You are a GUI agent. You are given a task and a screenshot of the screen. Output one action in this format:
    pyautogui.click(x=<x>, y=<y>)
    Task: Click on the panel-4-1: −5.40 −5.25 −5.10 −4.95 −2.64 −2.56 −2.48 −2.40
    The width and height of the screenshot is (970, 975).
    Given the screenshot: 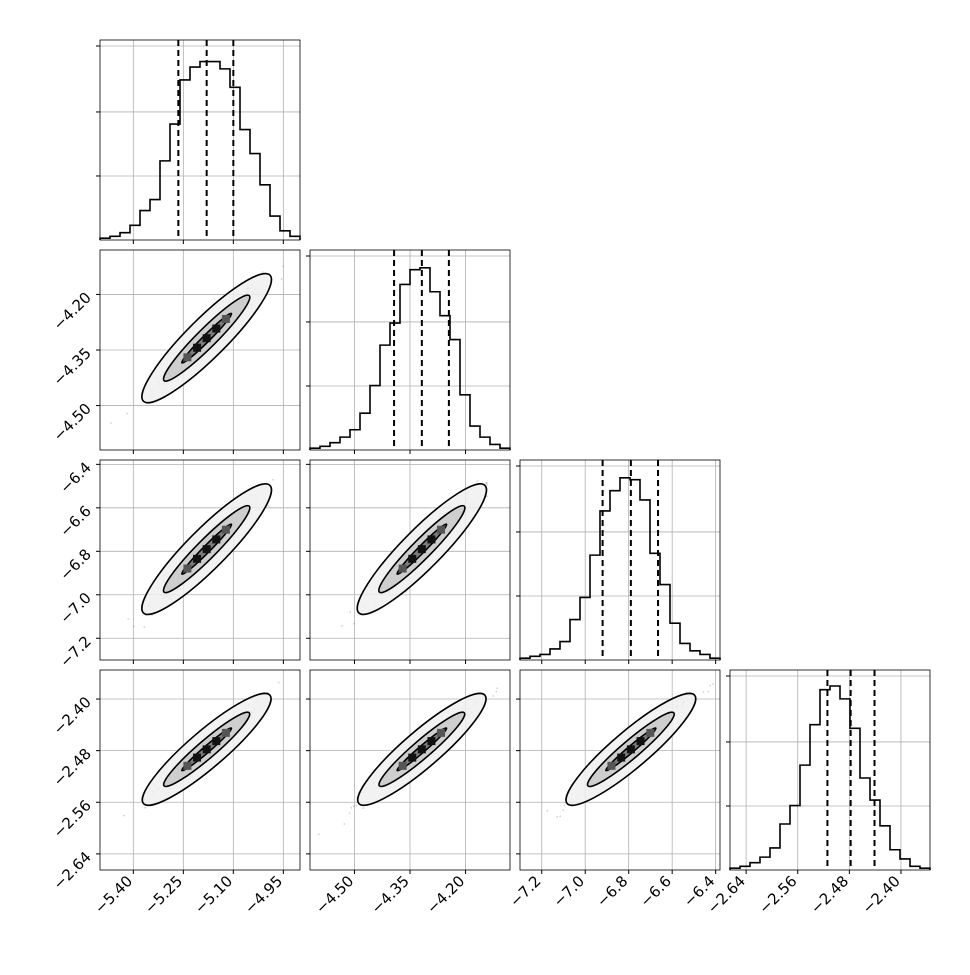 What is the action you would take?
    pyautogui.click(x=175, y=793)
    